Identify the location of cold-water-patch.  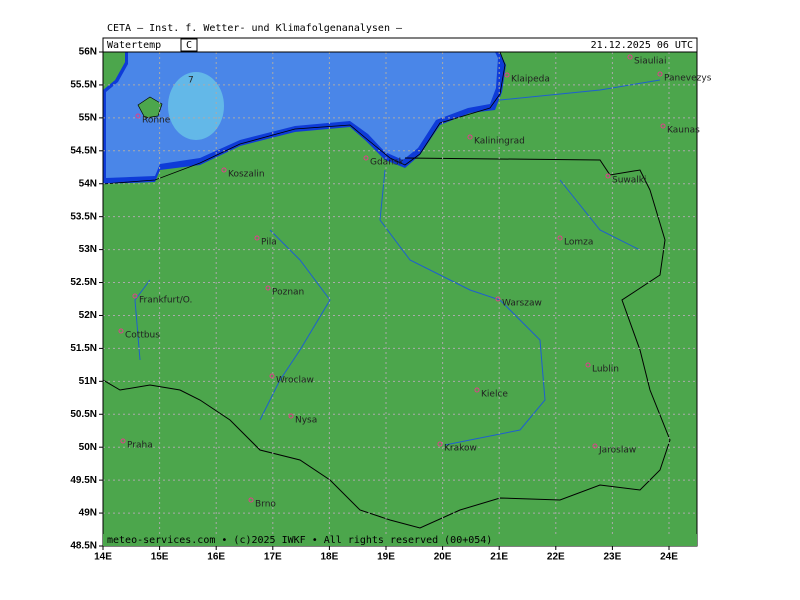
(196, 106).